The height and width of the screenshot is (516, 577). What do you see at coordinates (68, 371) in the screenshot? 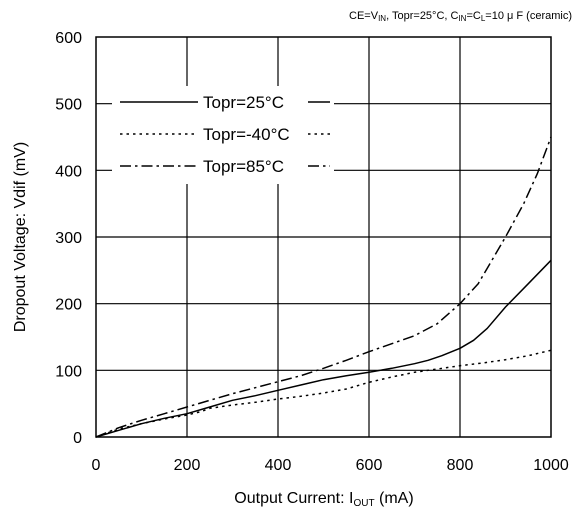
I see `y-tick-label: 100` at bounding box center [68, 371].